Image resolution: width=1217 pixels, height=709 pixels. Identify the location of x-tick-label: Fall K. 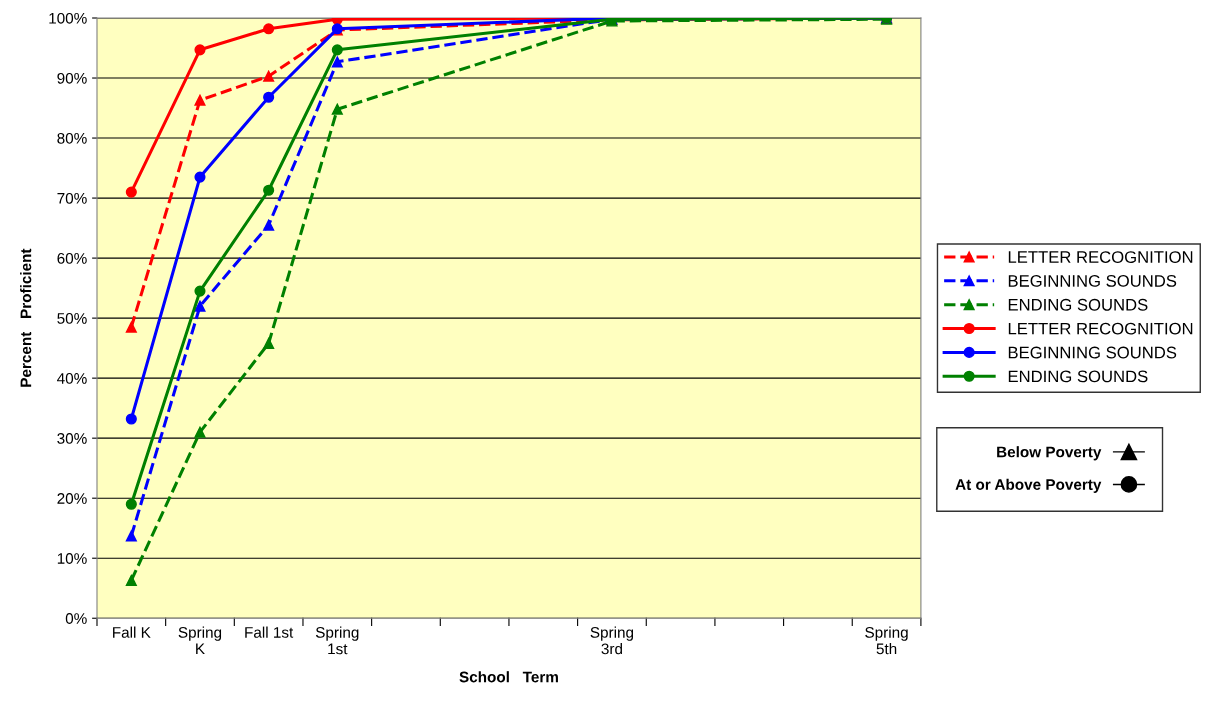
(132, 632).